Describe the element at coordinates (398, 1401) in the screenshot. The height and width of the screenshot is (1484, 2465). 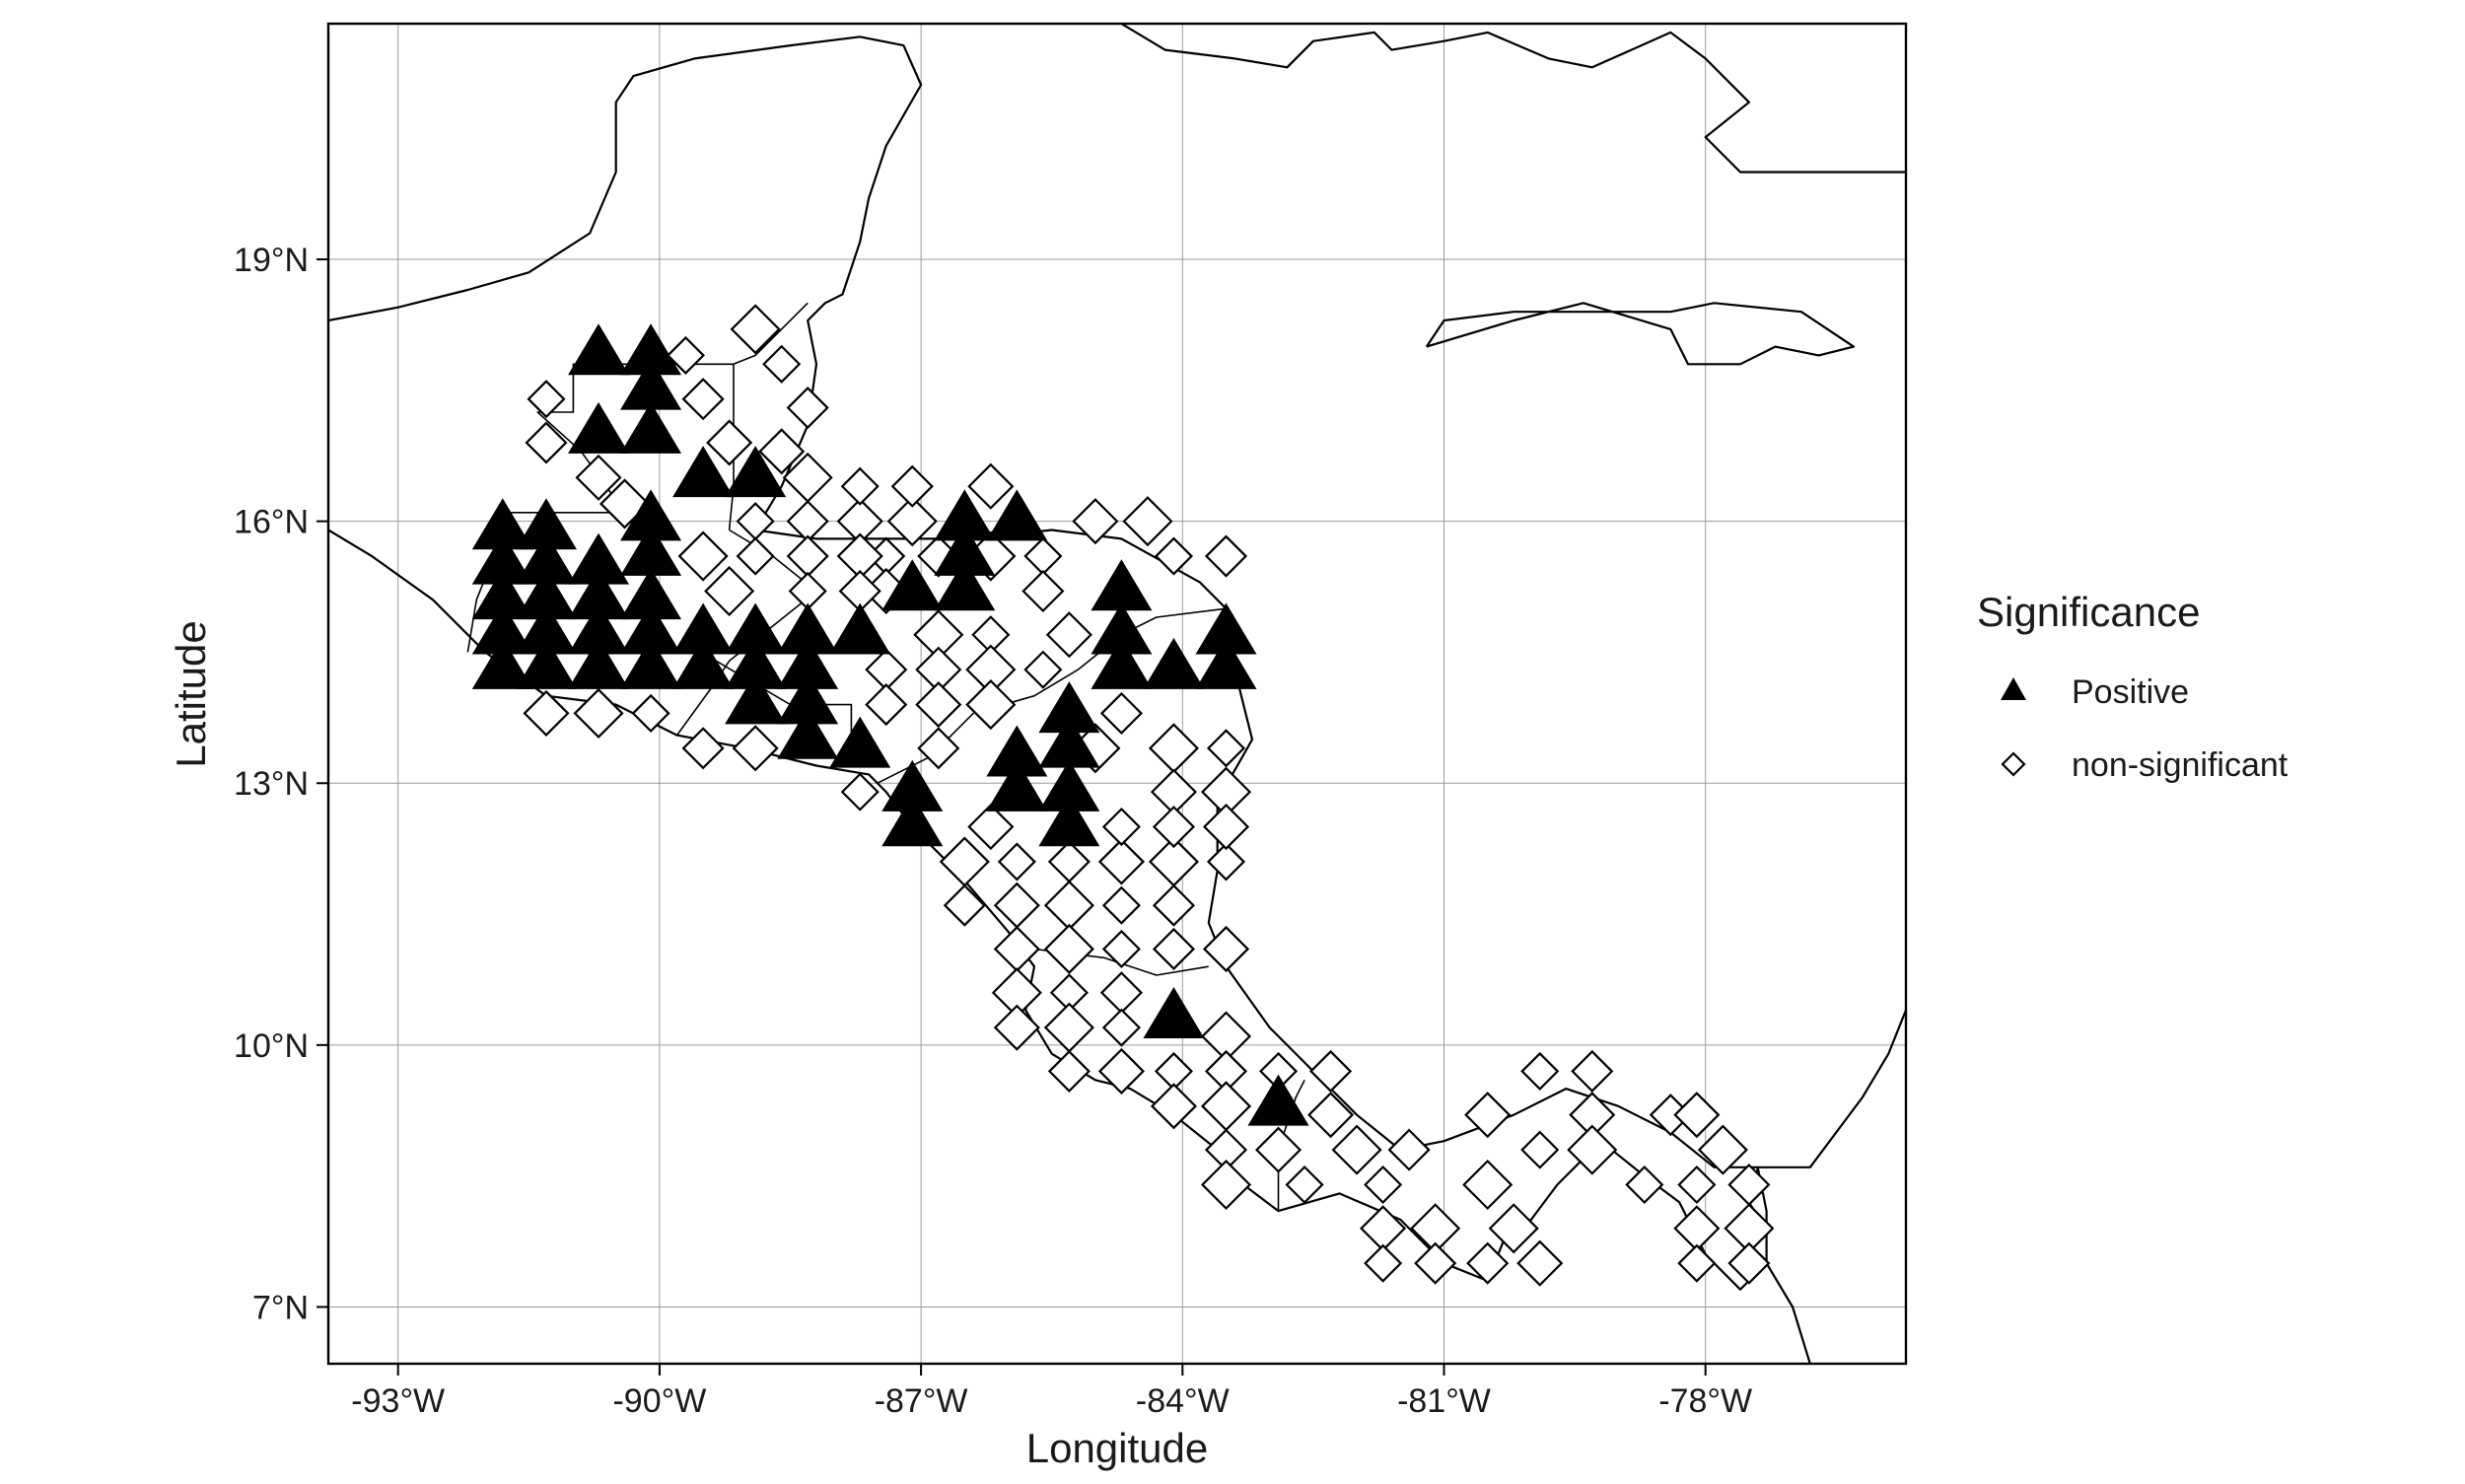
I see `x-tick-label: -93°W` at that location.